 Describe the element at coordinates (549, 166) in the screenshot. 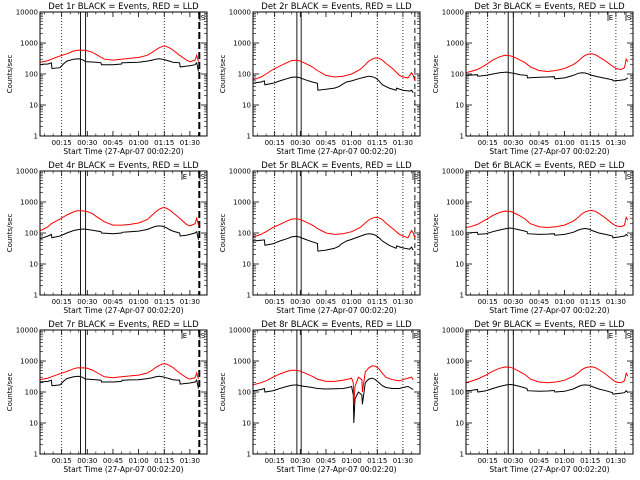

I see `panel-title: Det 6r BLACK = Events, RED = LLD` at that location.